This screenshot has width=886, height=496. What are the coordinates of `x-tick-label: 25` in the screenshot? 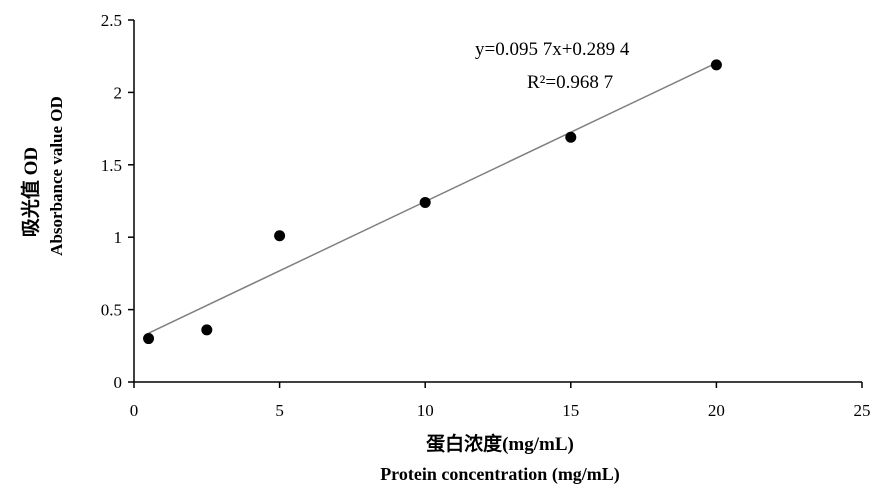 It's located at (862, 410).